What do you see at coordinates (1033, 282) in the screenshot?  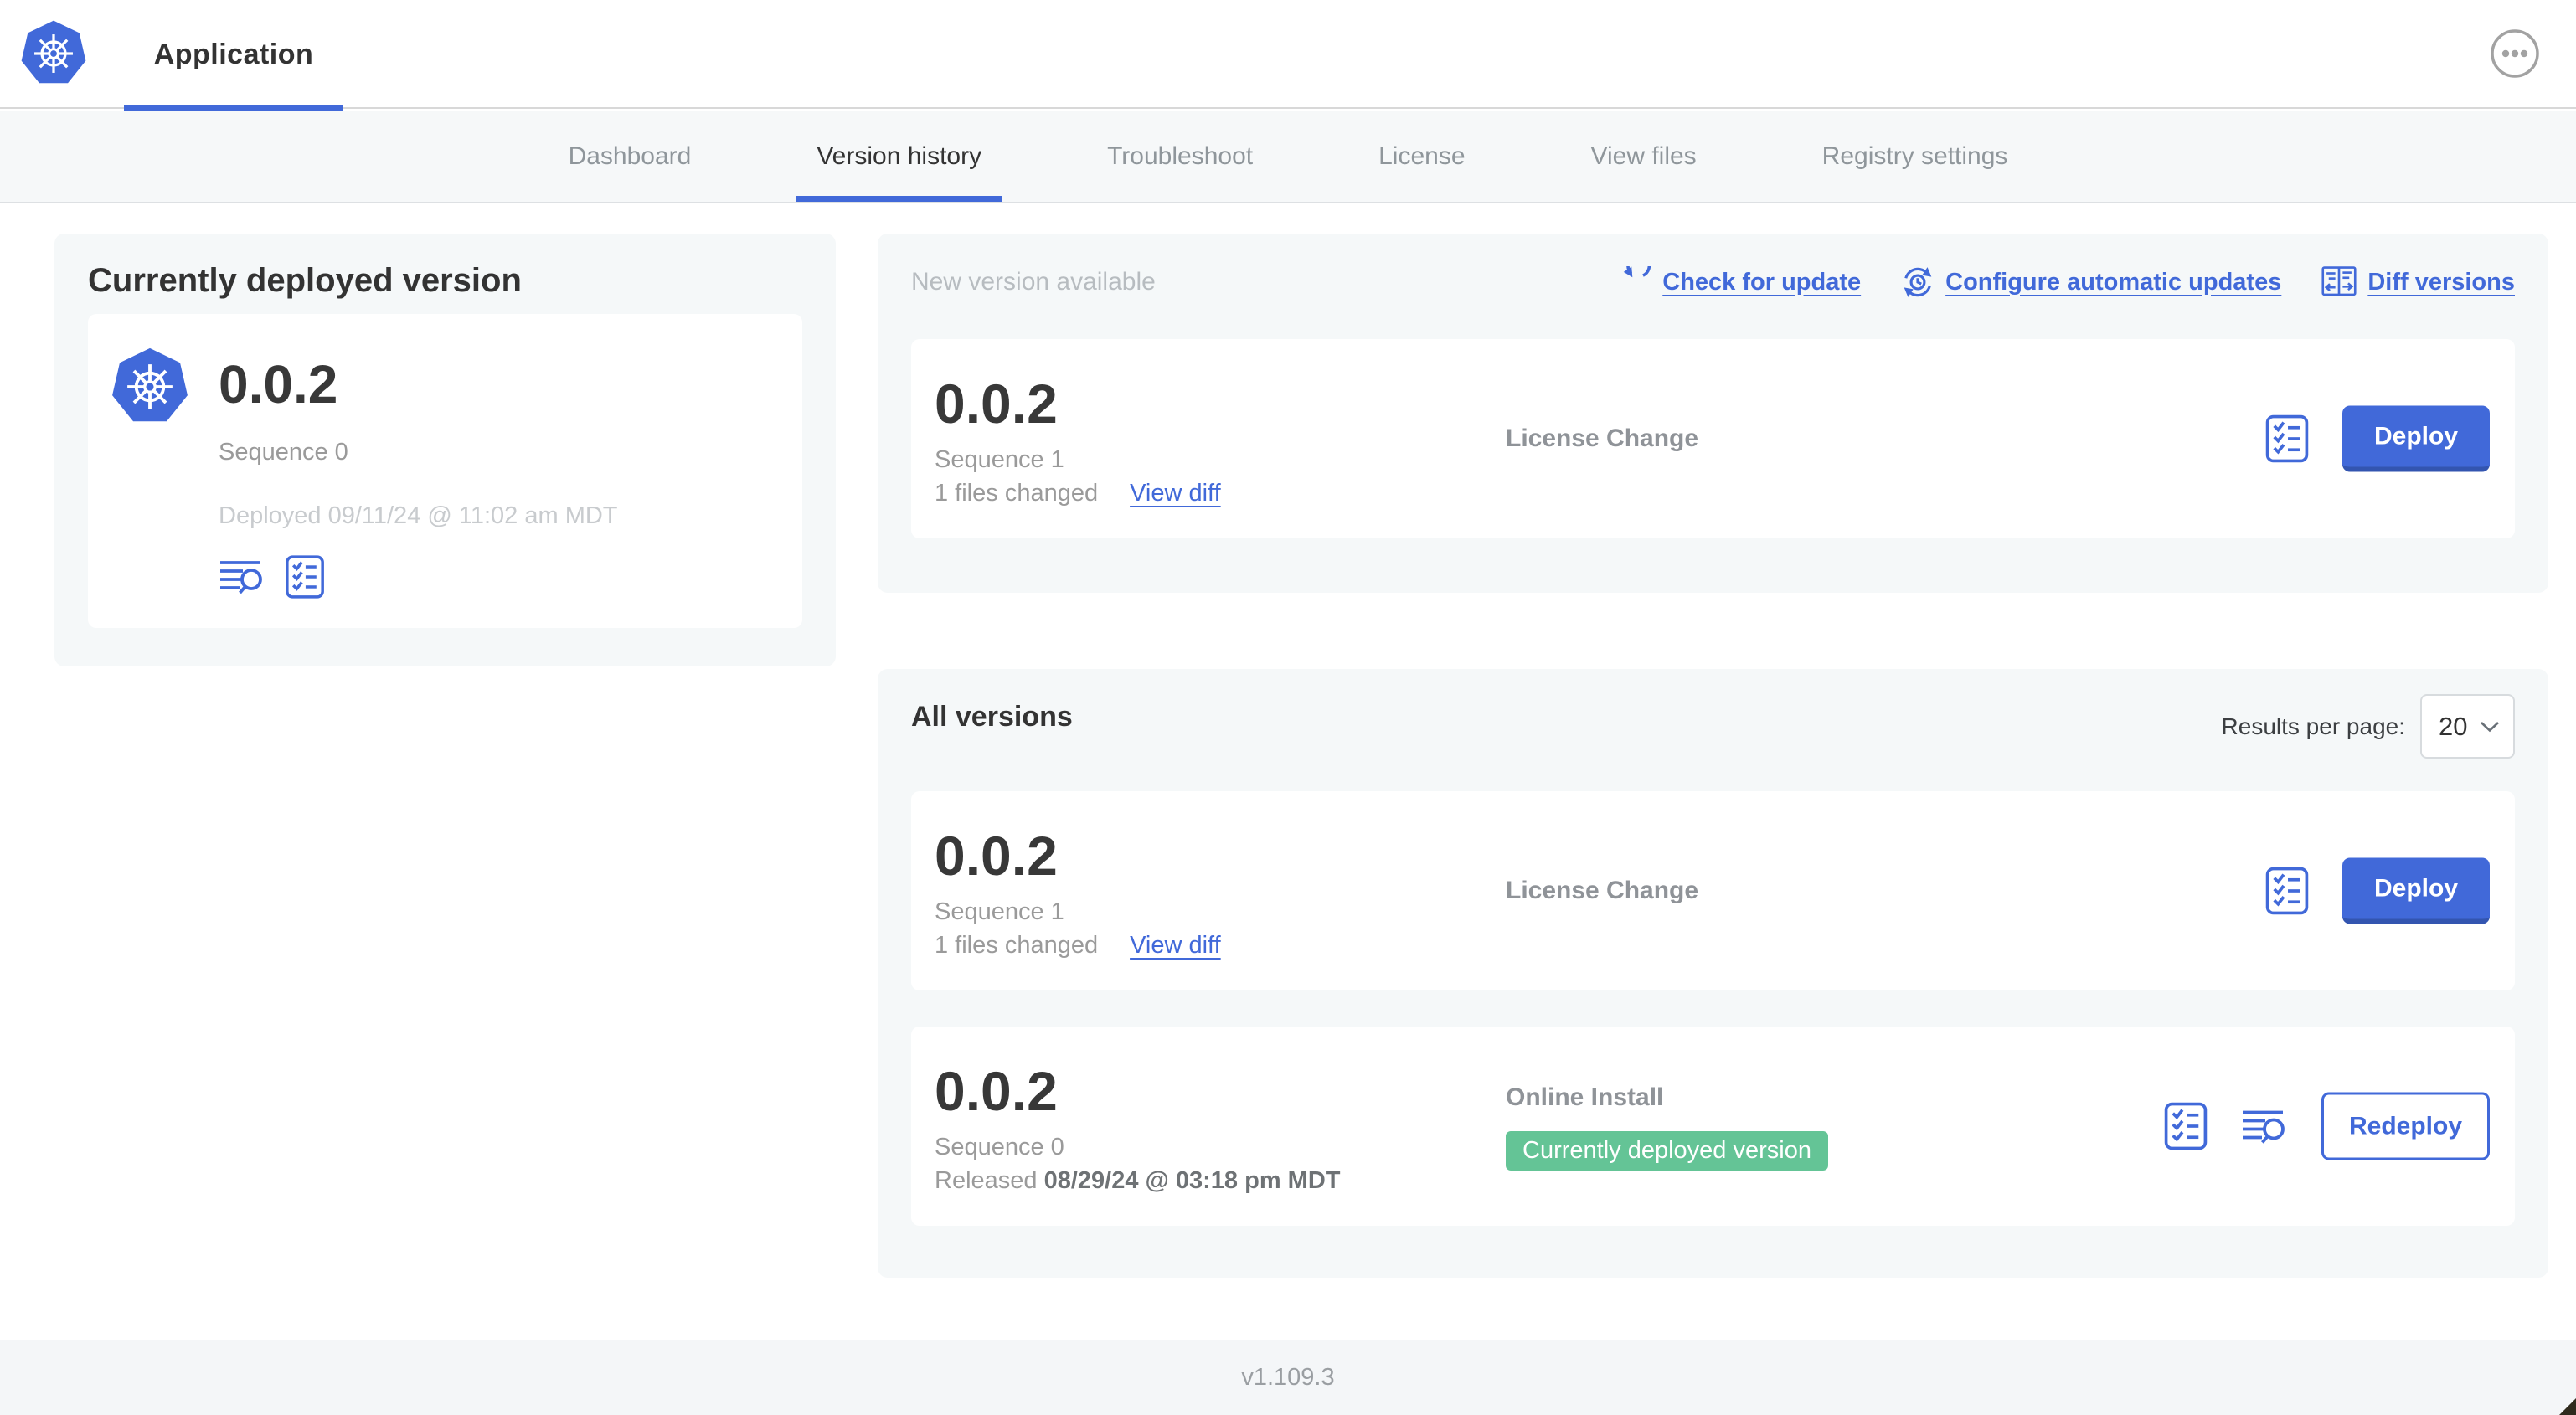 I see `new-version-title: New version available` at bounding box center [1033, 282].